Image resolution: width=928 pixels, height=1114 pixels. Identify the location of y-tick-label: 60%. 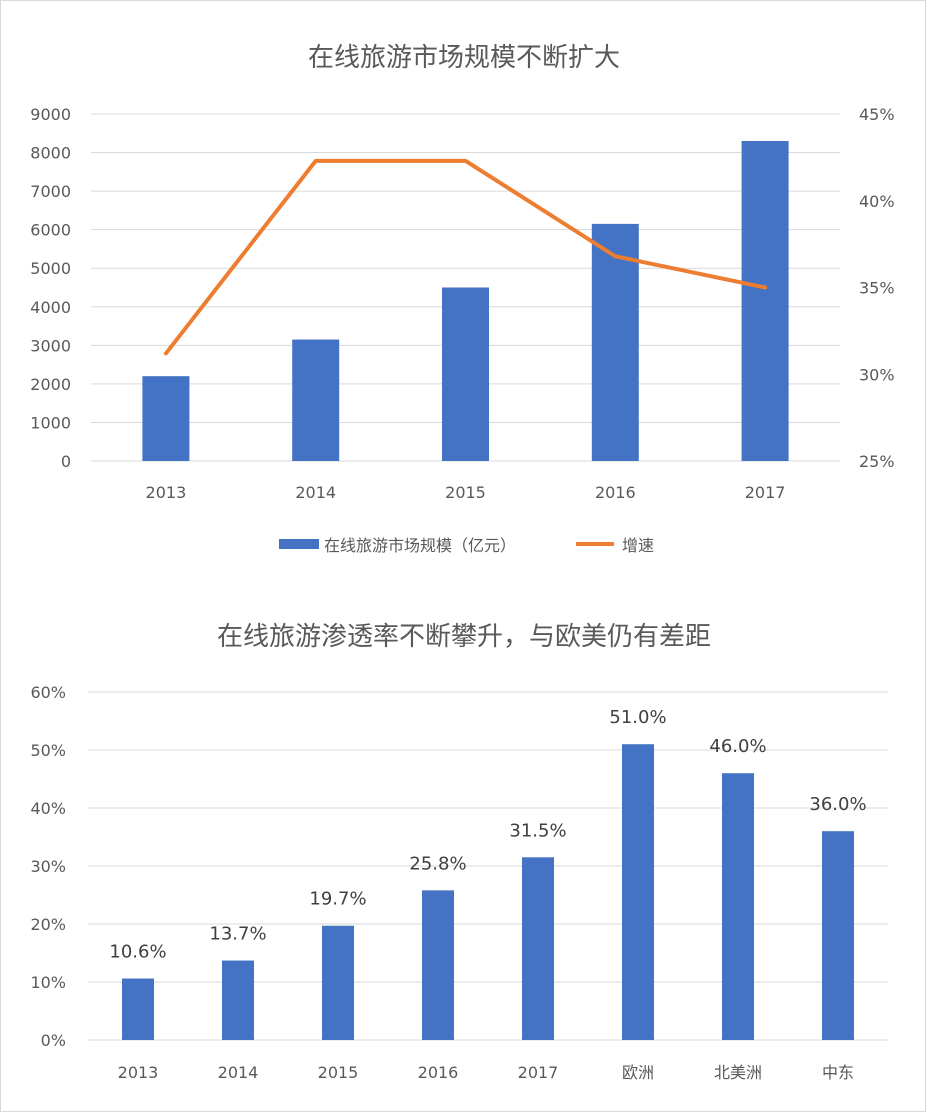
(48, 692).